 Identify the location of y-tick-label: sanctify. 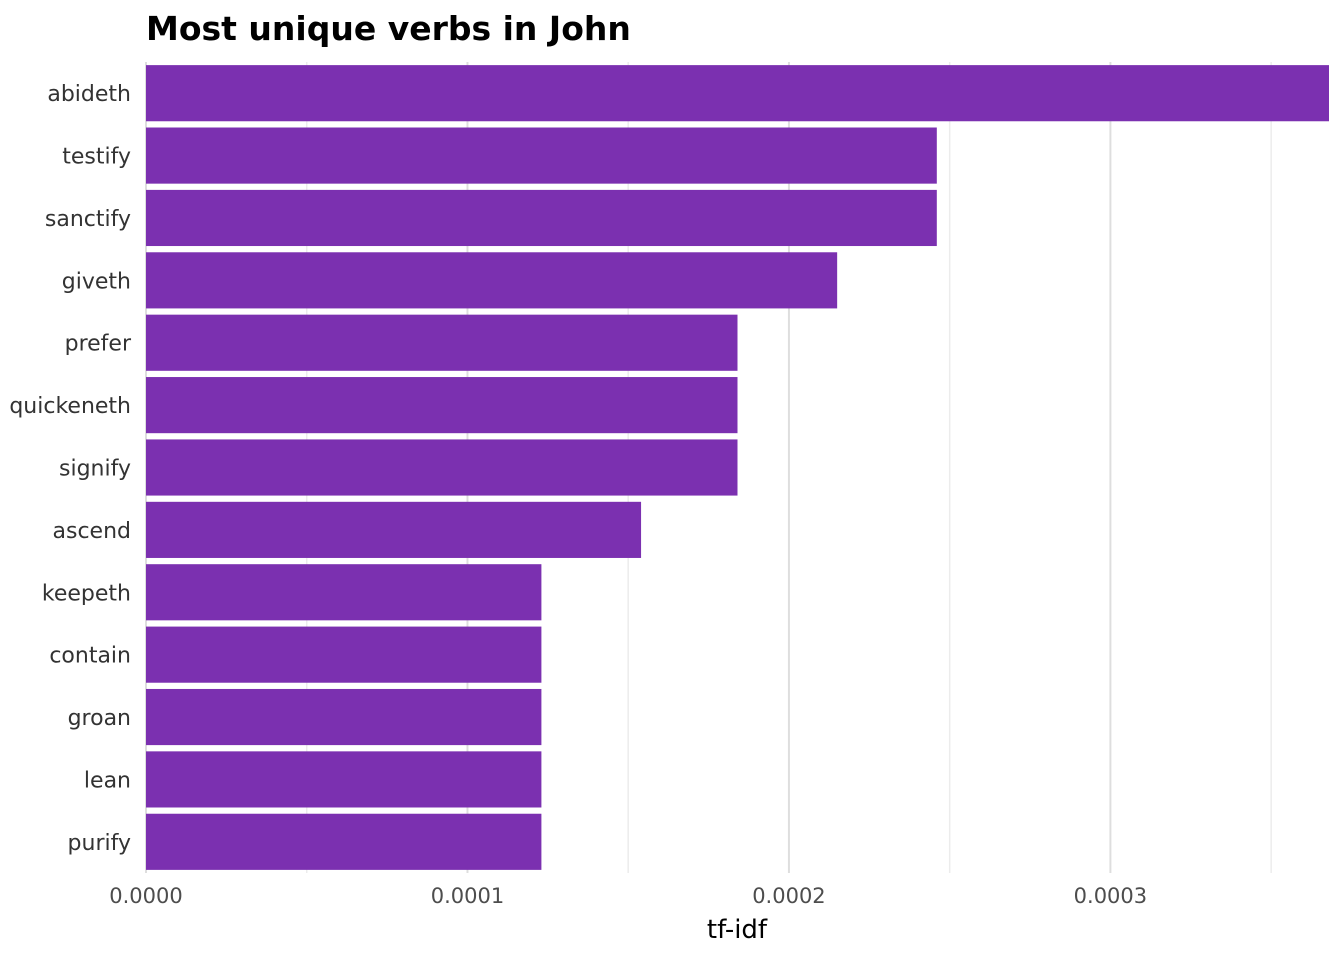
(88, 219).